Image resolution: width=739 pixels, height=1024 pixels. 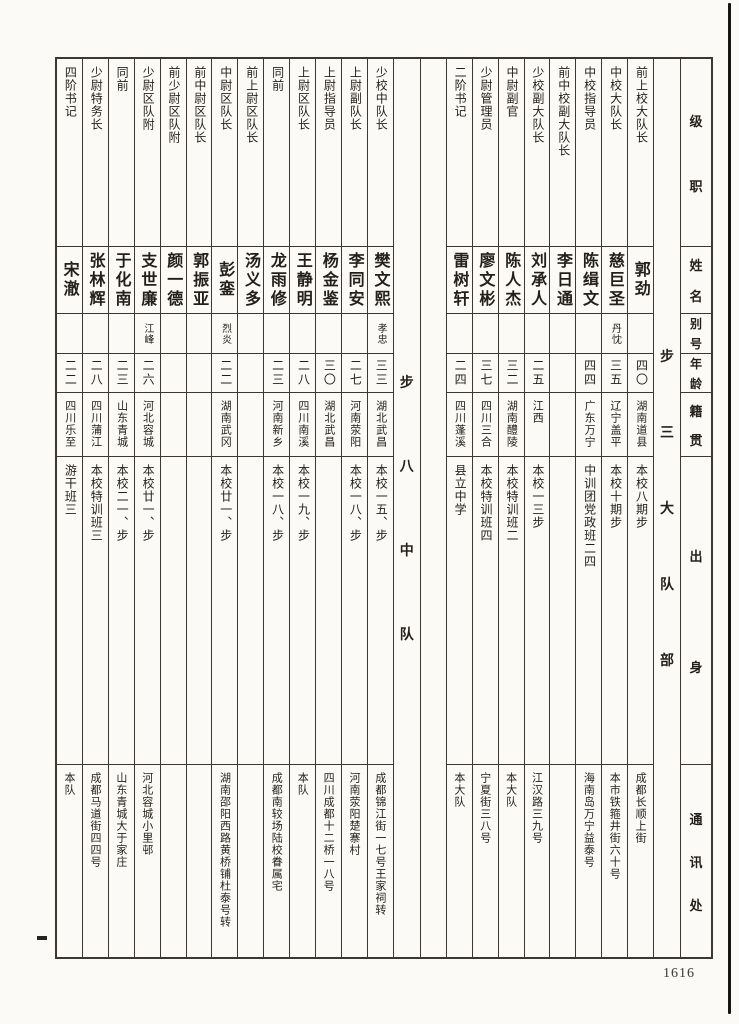 I want to click on name-text: 陈人杰, so click(x=512, y=280).